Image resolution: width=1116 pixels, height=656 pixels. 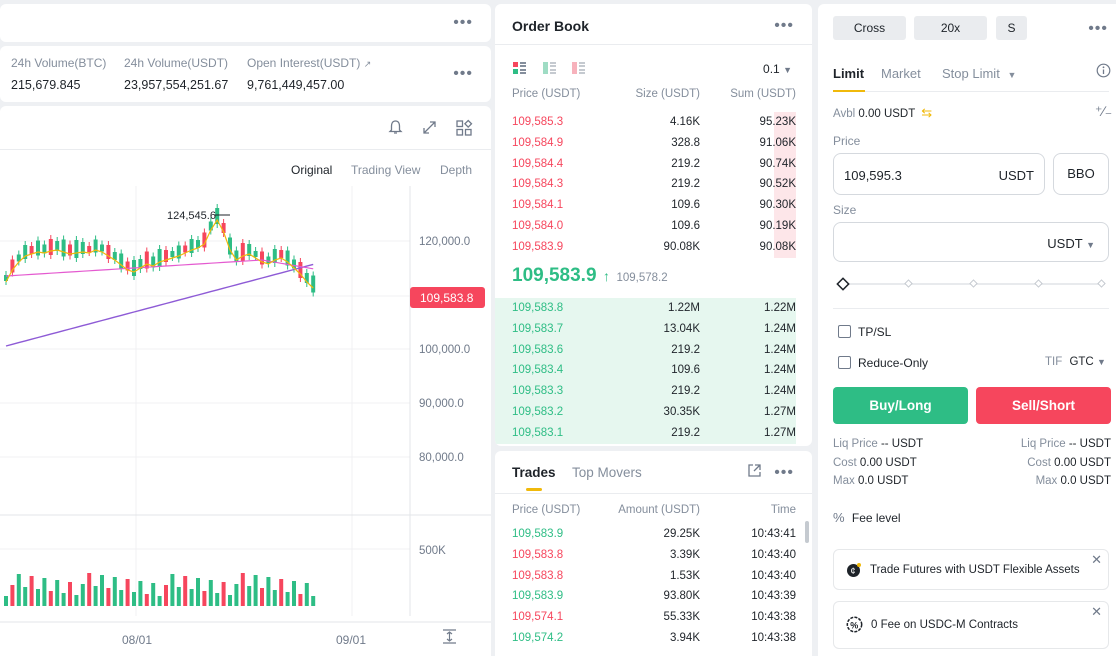 What do you see at coordinates (386, 170) in the screenshot?
I see `tab-trading-view: Trading View` at bounding box center [386, 170].